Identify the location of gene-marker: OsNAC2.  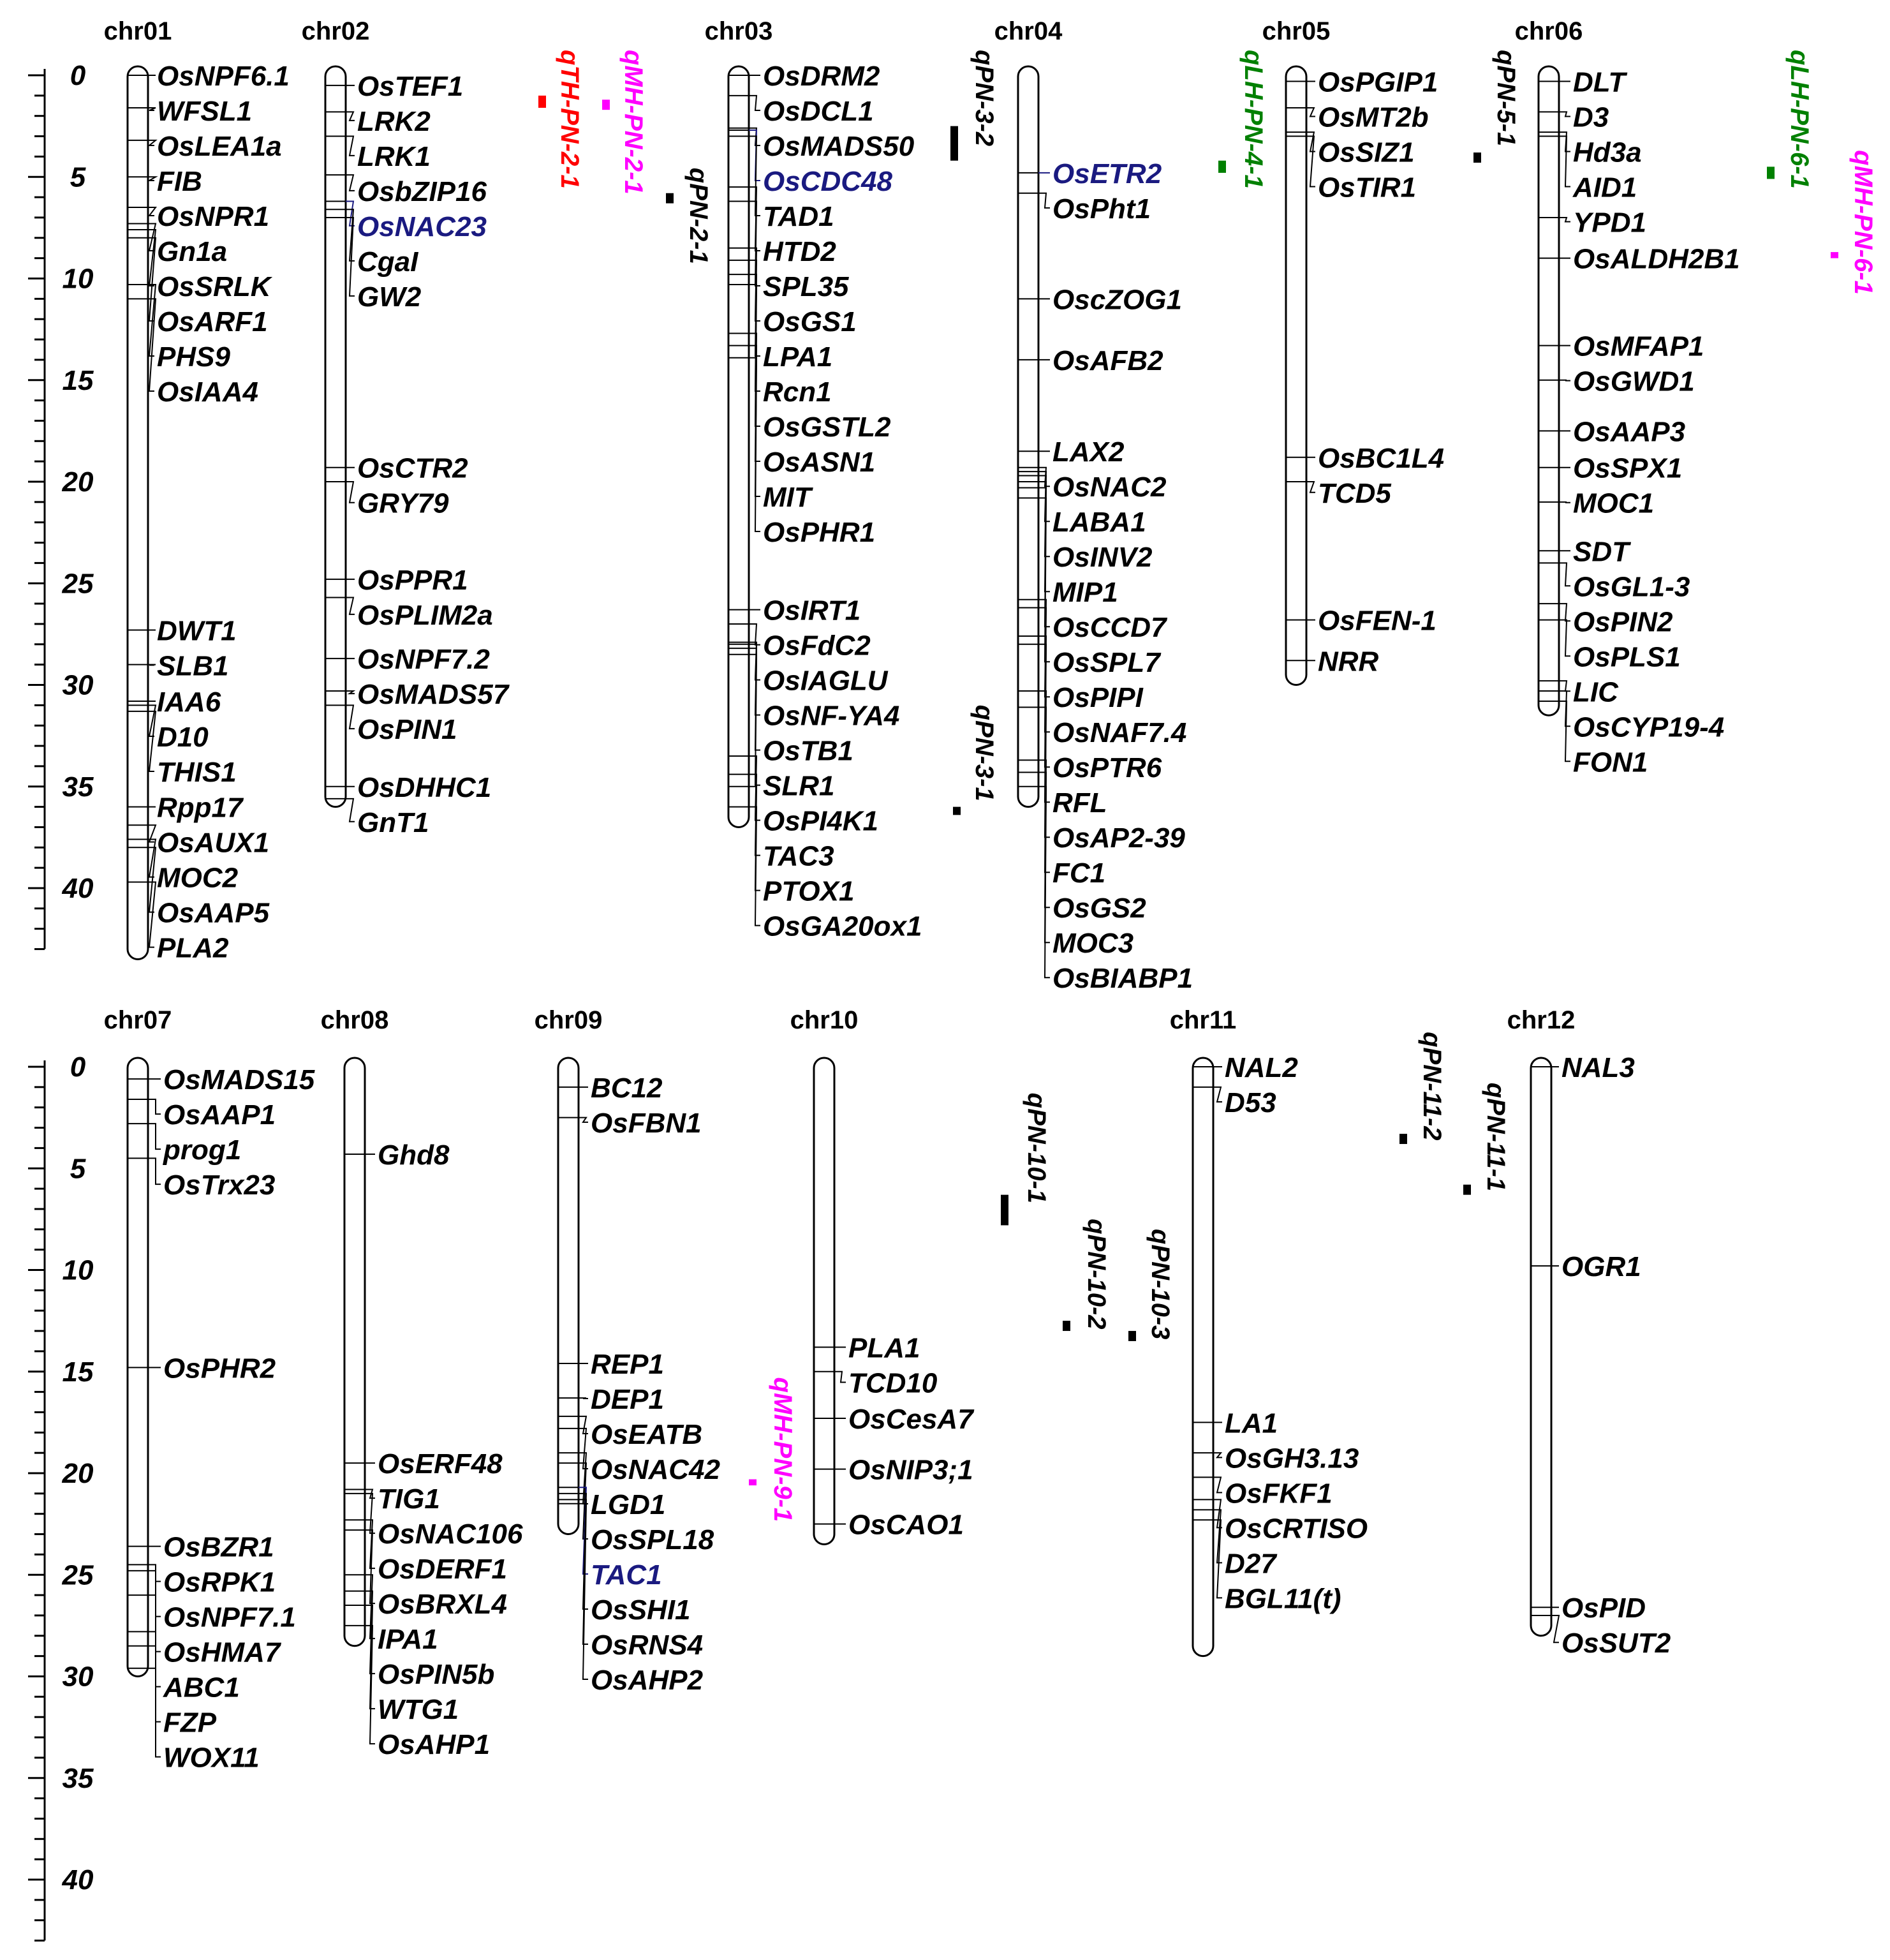
(1092, 484).